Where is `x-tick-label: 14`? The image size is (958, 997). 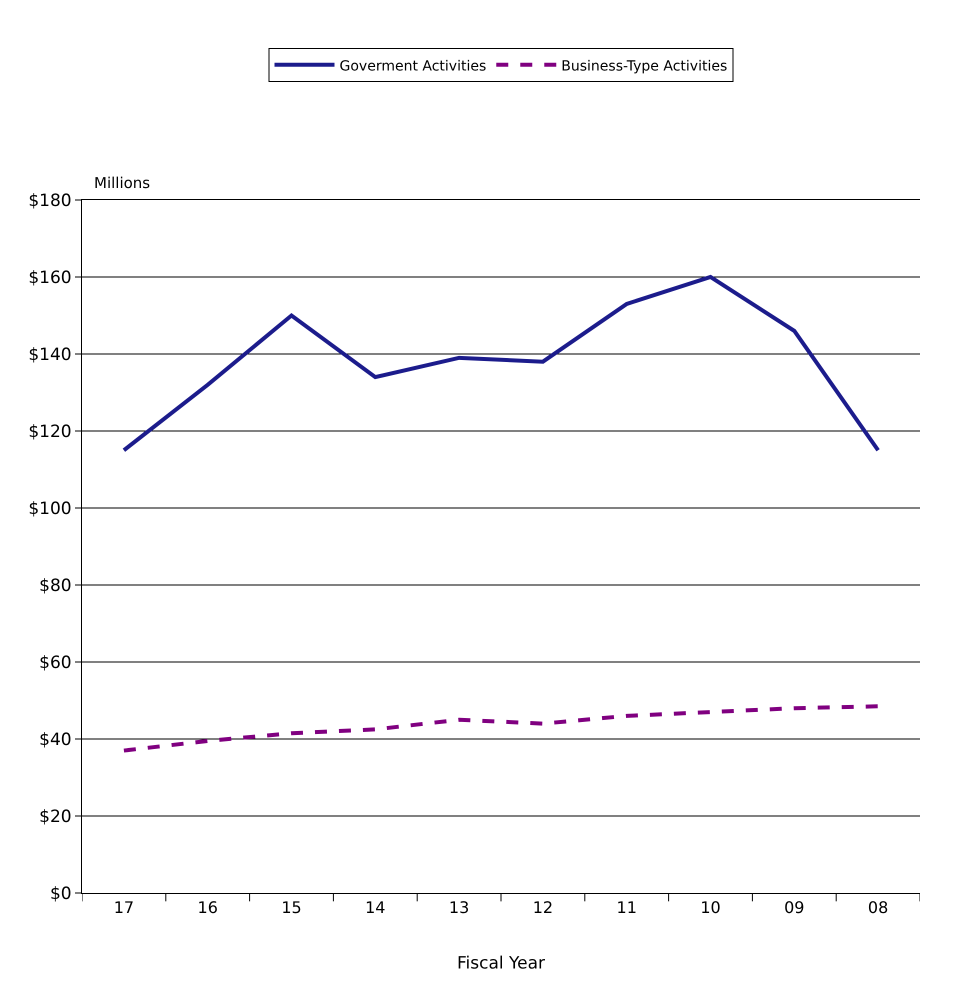
x-tick-label: 14 is located at coordinates (375, 908).